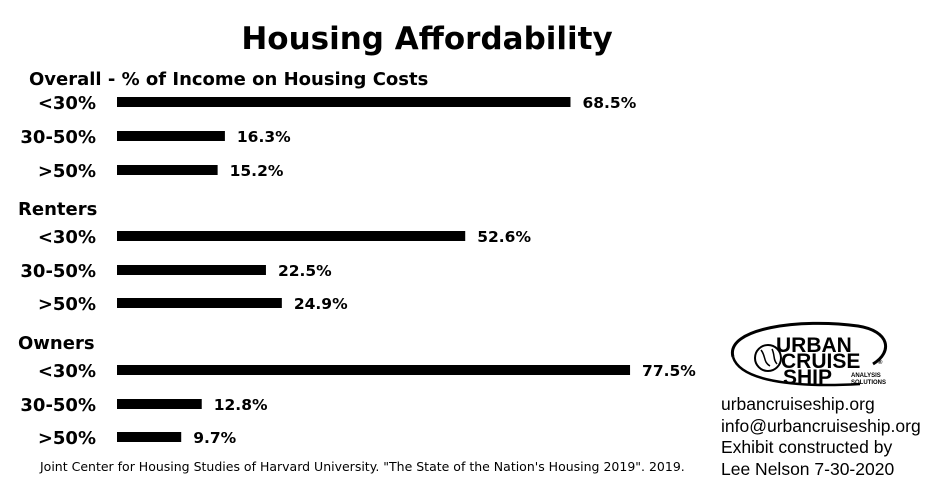 The height and width of the screenshot is (495, 943). Describe the element at coordinates (305, 271) in the screenshot. I see `value-label: 22.5%` at that location.